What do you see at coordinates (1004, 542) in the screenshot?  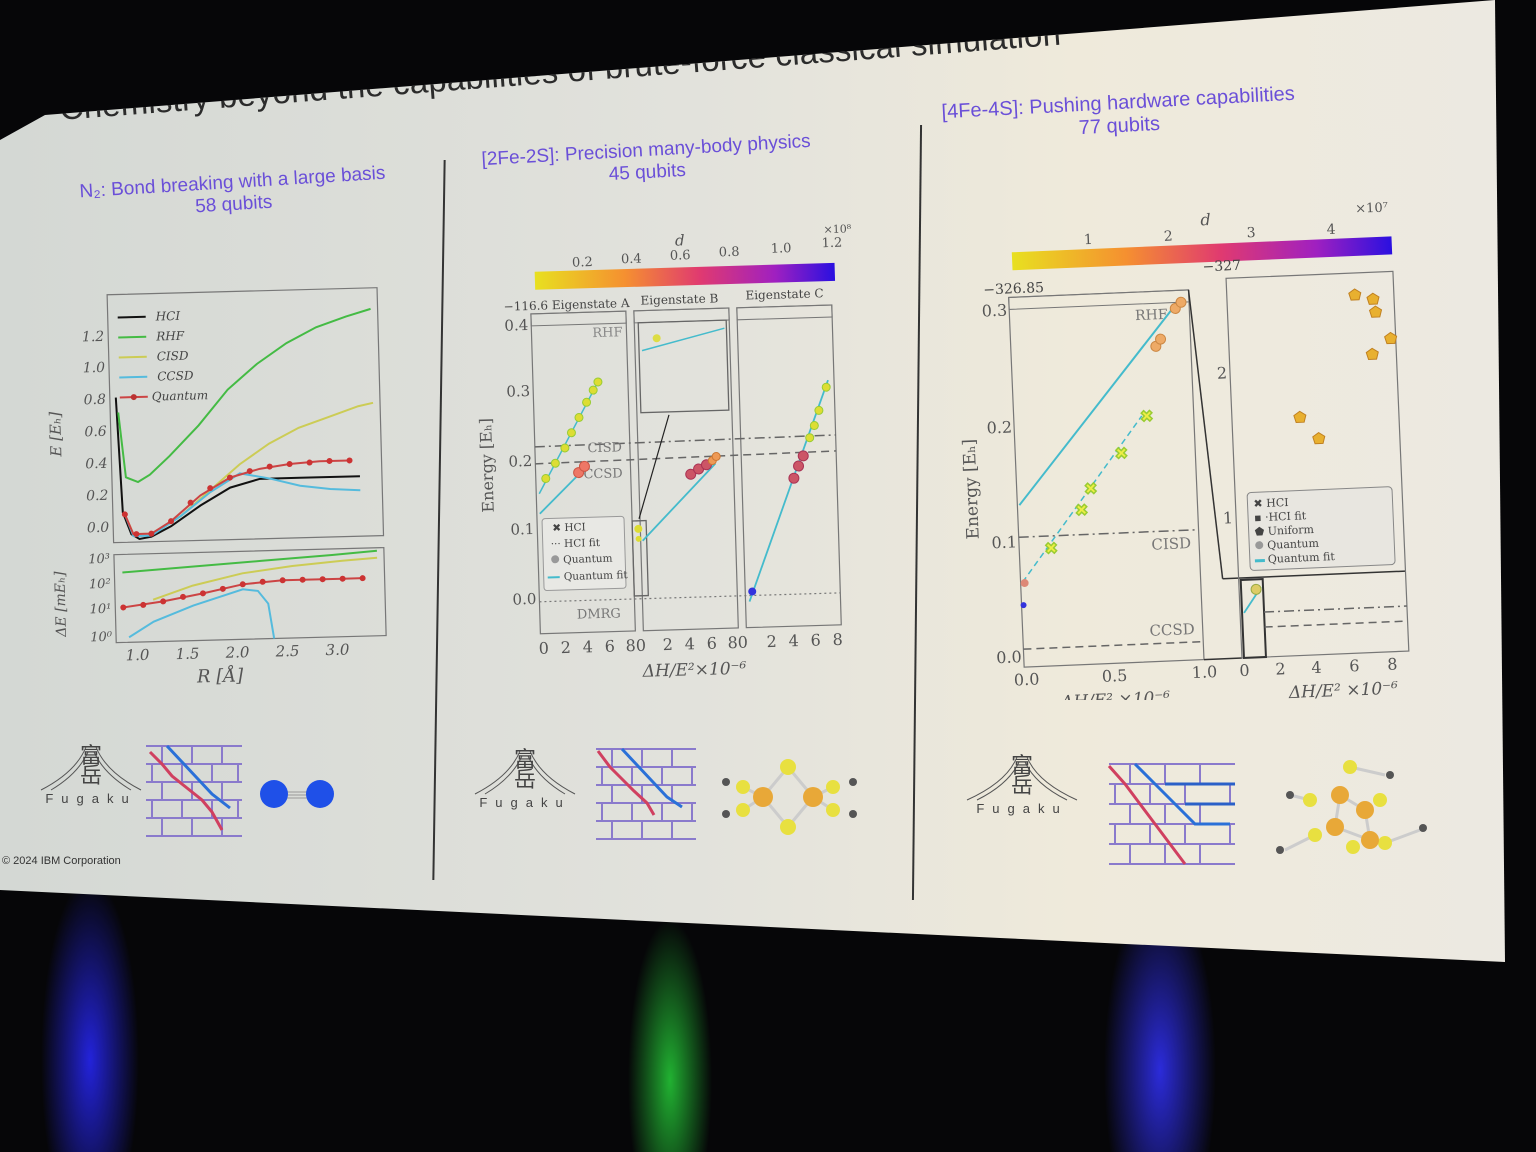 I see `svg-text: 0.1` at bounding box center [1004, 542].